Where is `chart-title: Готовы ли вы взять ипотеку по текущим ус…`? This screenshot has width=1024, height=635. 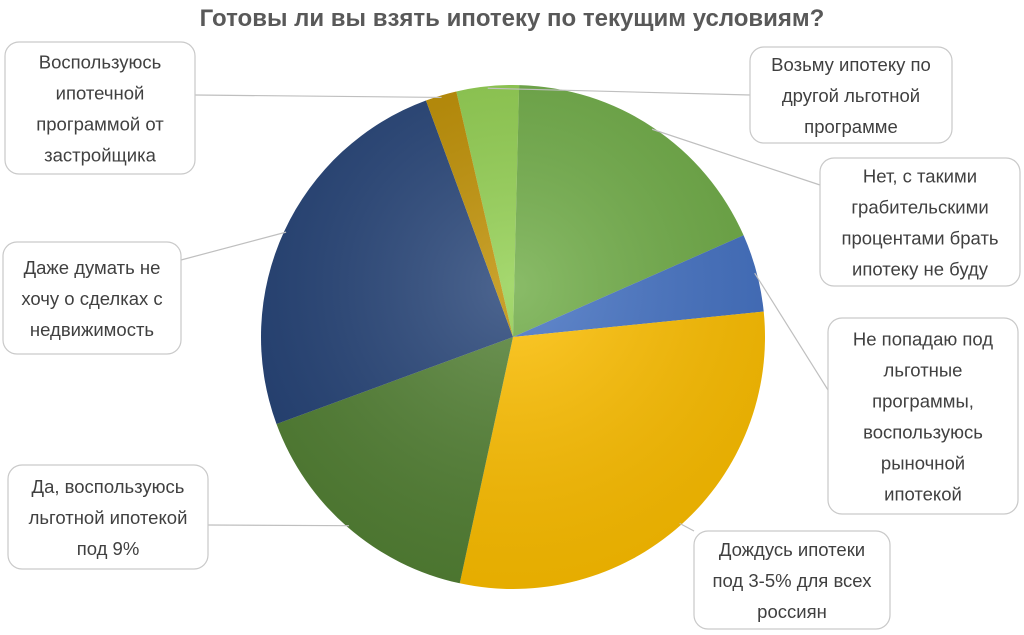 chart-title: Готовы ли вы взять ипотеку по текущим ус… is located at coordinates (512, 18).